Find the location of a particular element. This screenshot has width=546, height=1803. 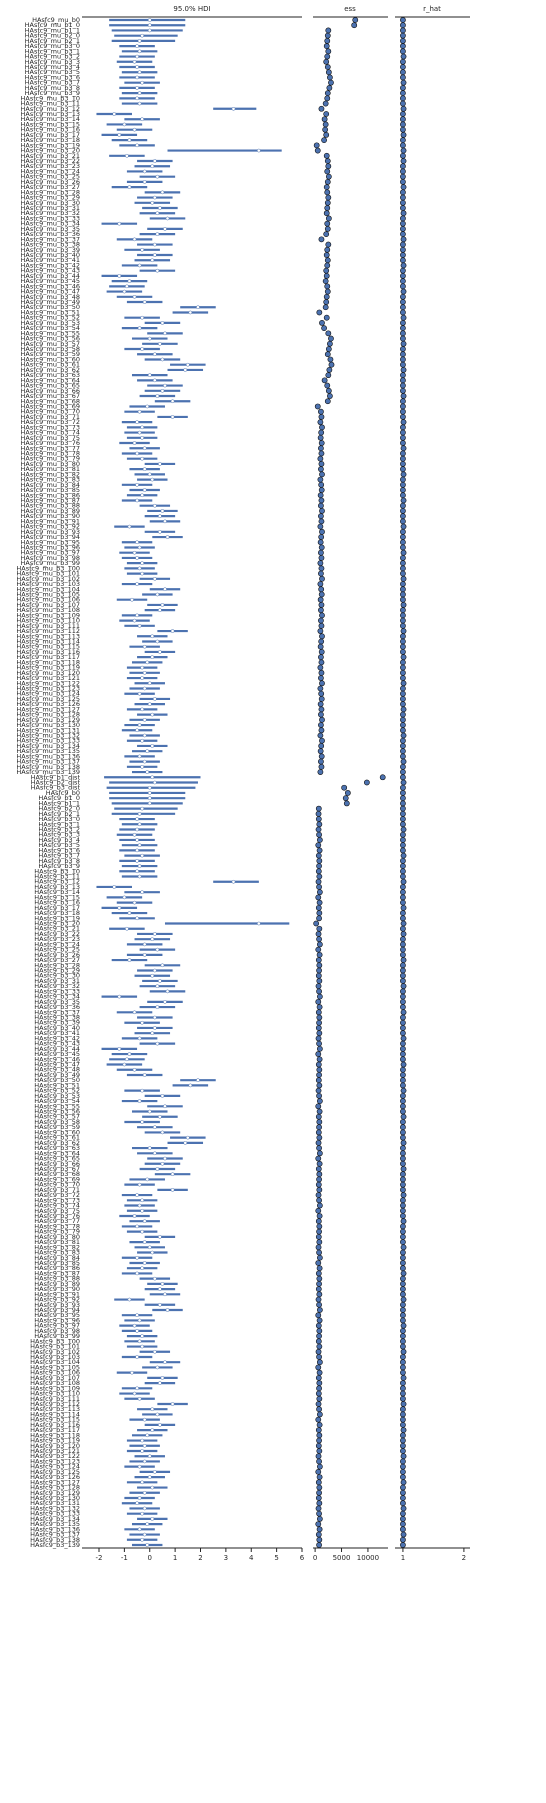

row-label: HAsfc9_b3_38 is located at coordinates (57, 1018).